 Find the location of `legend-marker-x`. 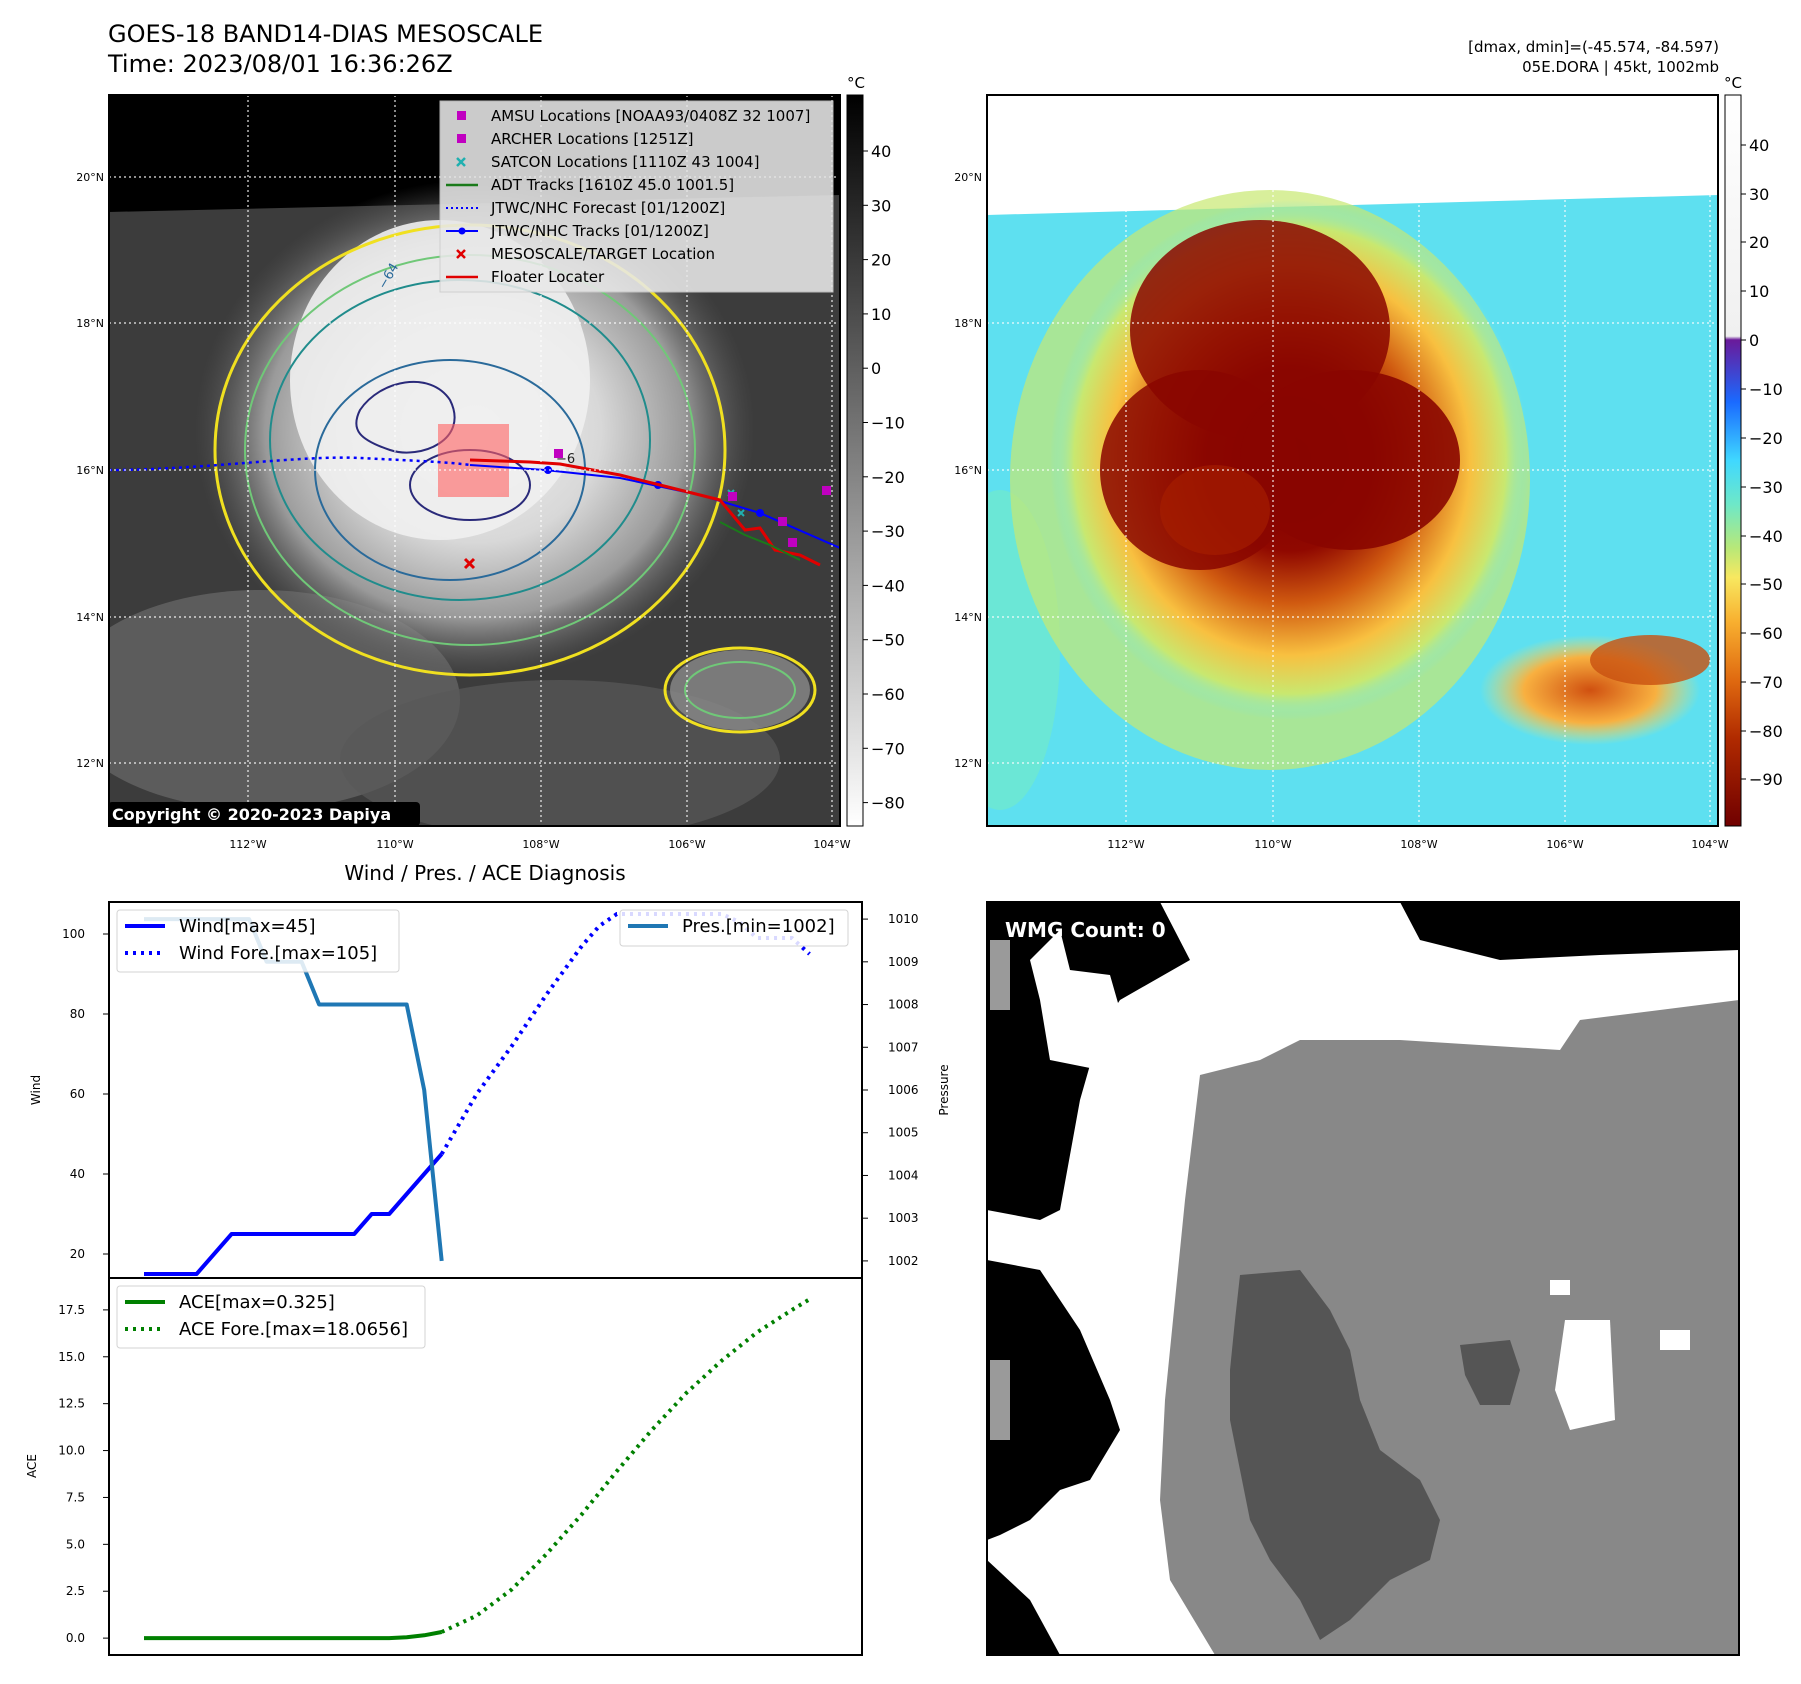

legend-marker-x is located at coordinates (461, 162).